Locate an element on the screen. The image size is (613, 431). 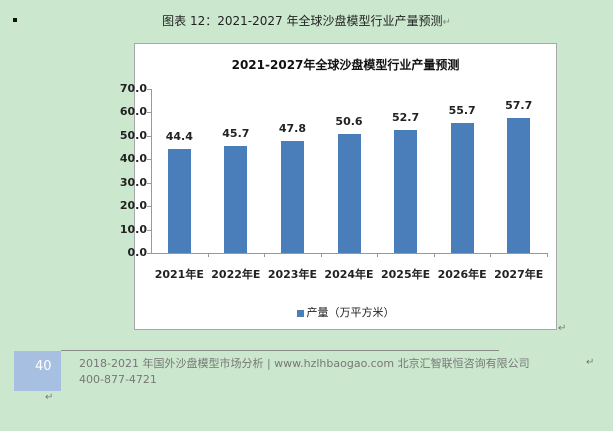
y-tick-label: 70.0 is located at coordinates (133, 88).